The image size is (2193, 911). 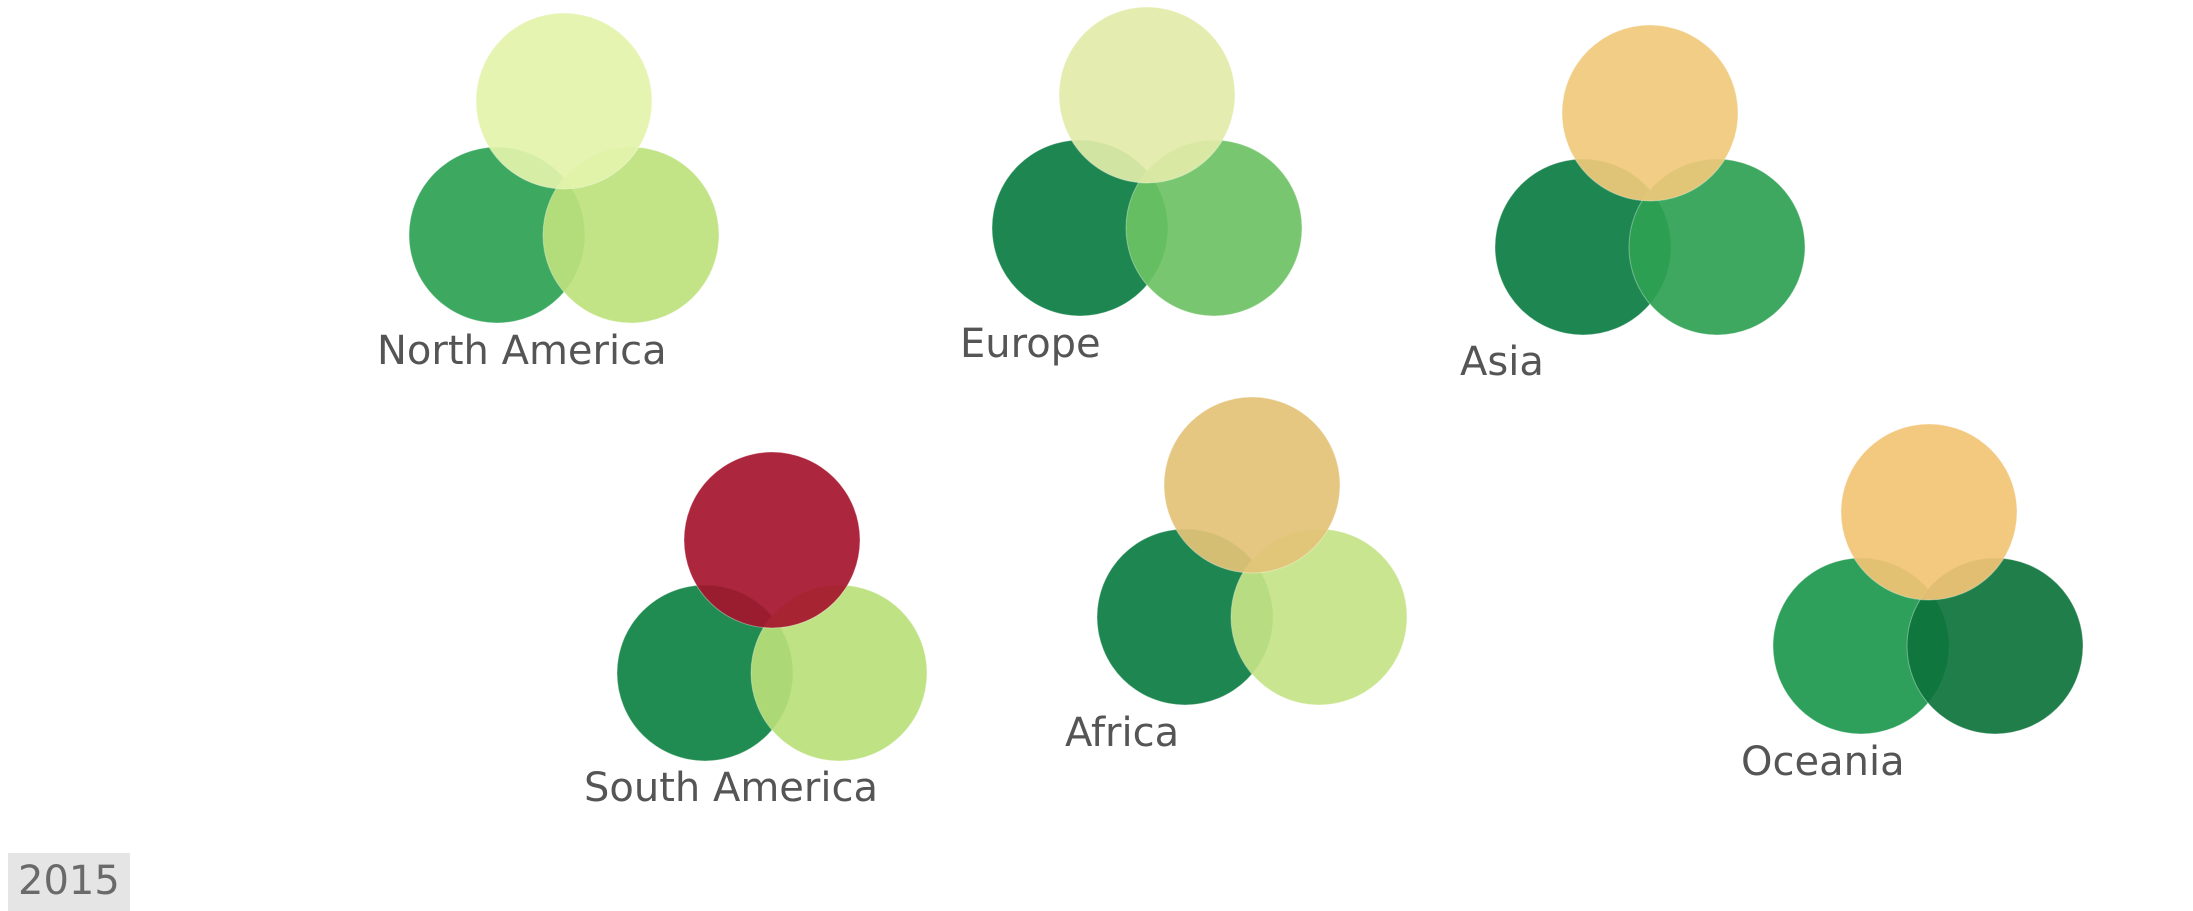 I want to click on glyph-group-north-america: North America, so click(x=548, y=193).